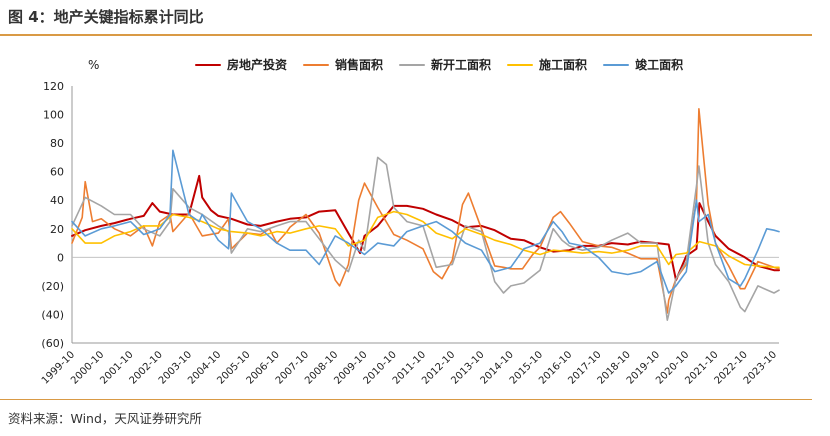 This screenshot has width=830, height=436. I want to click on figure-title: 图 4：地产关键指标累计同比, so click(106, 17).